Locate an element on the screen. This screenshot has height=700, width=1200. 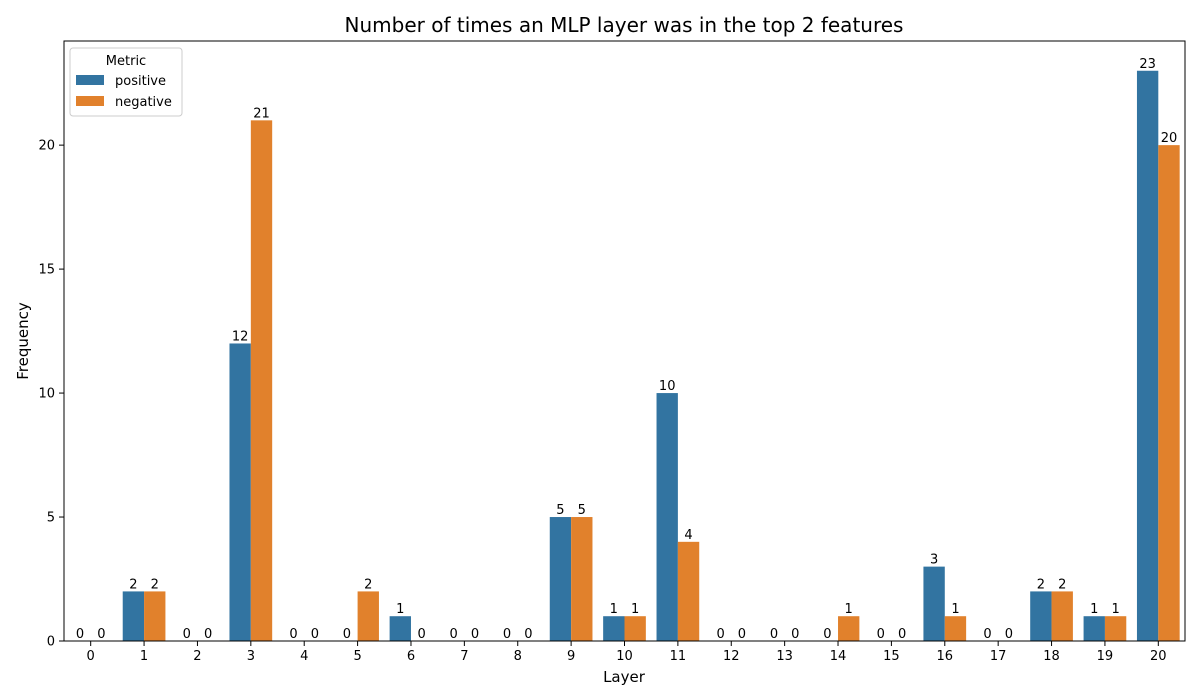
y-tick-label: 0 is located at coordinates (51, 642).